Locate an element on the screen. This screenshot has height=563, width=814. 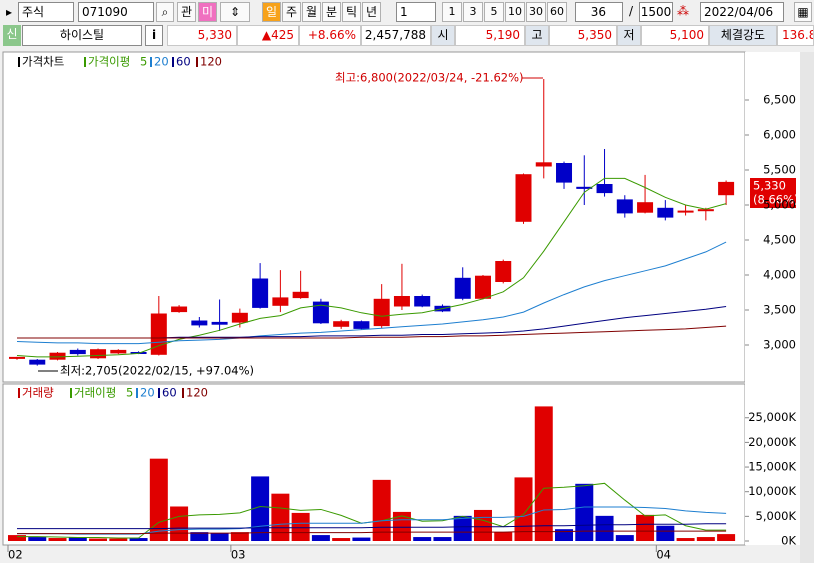
date-input: 2022/04/06 is located at coordinates (742, 12).